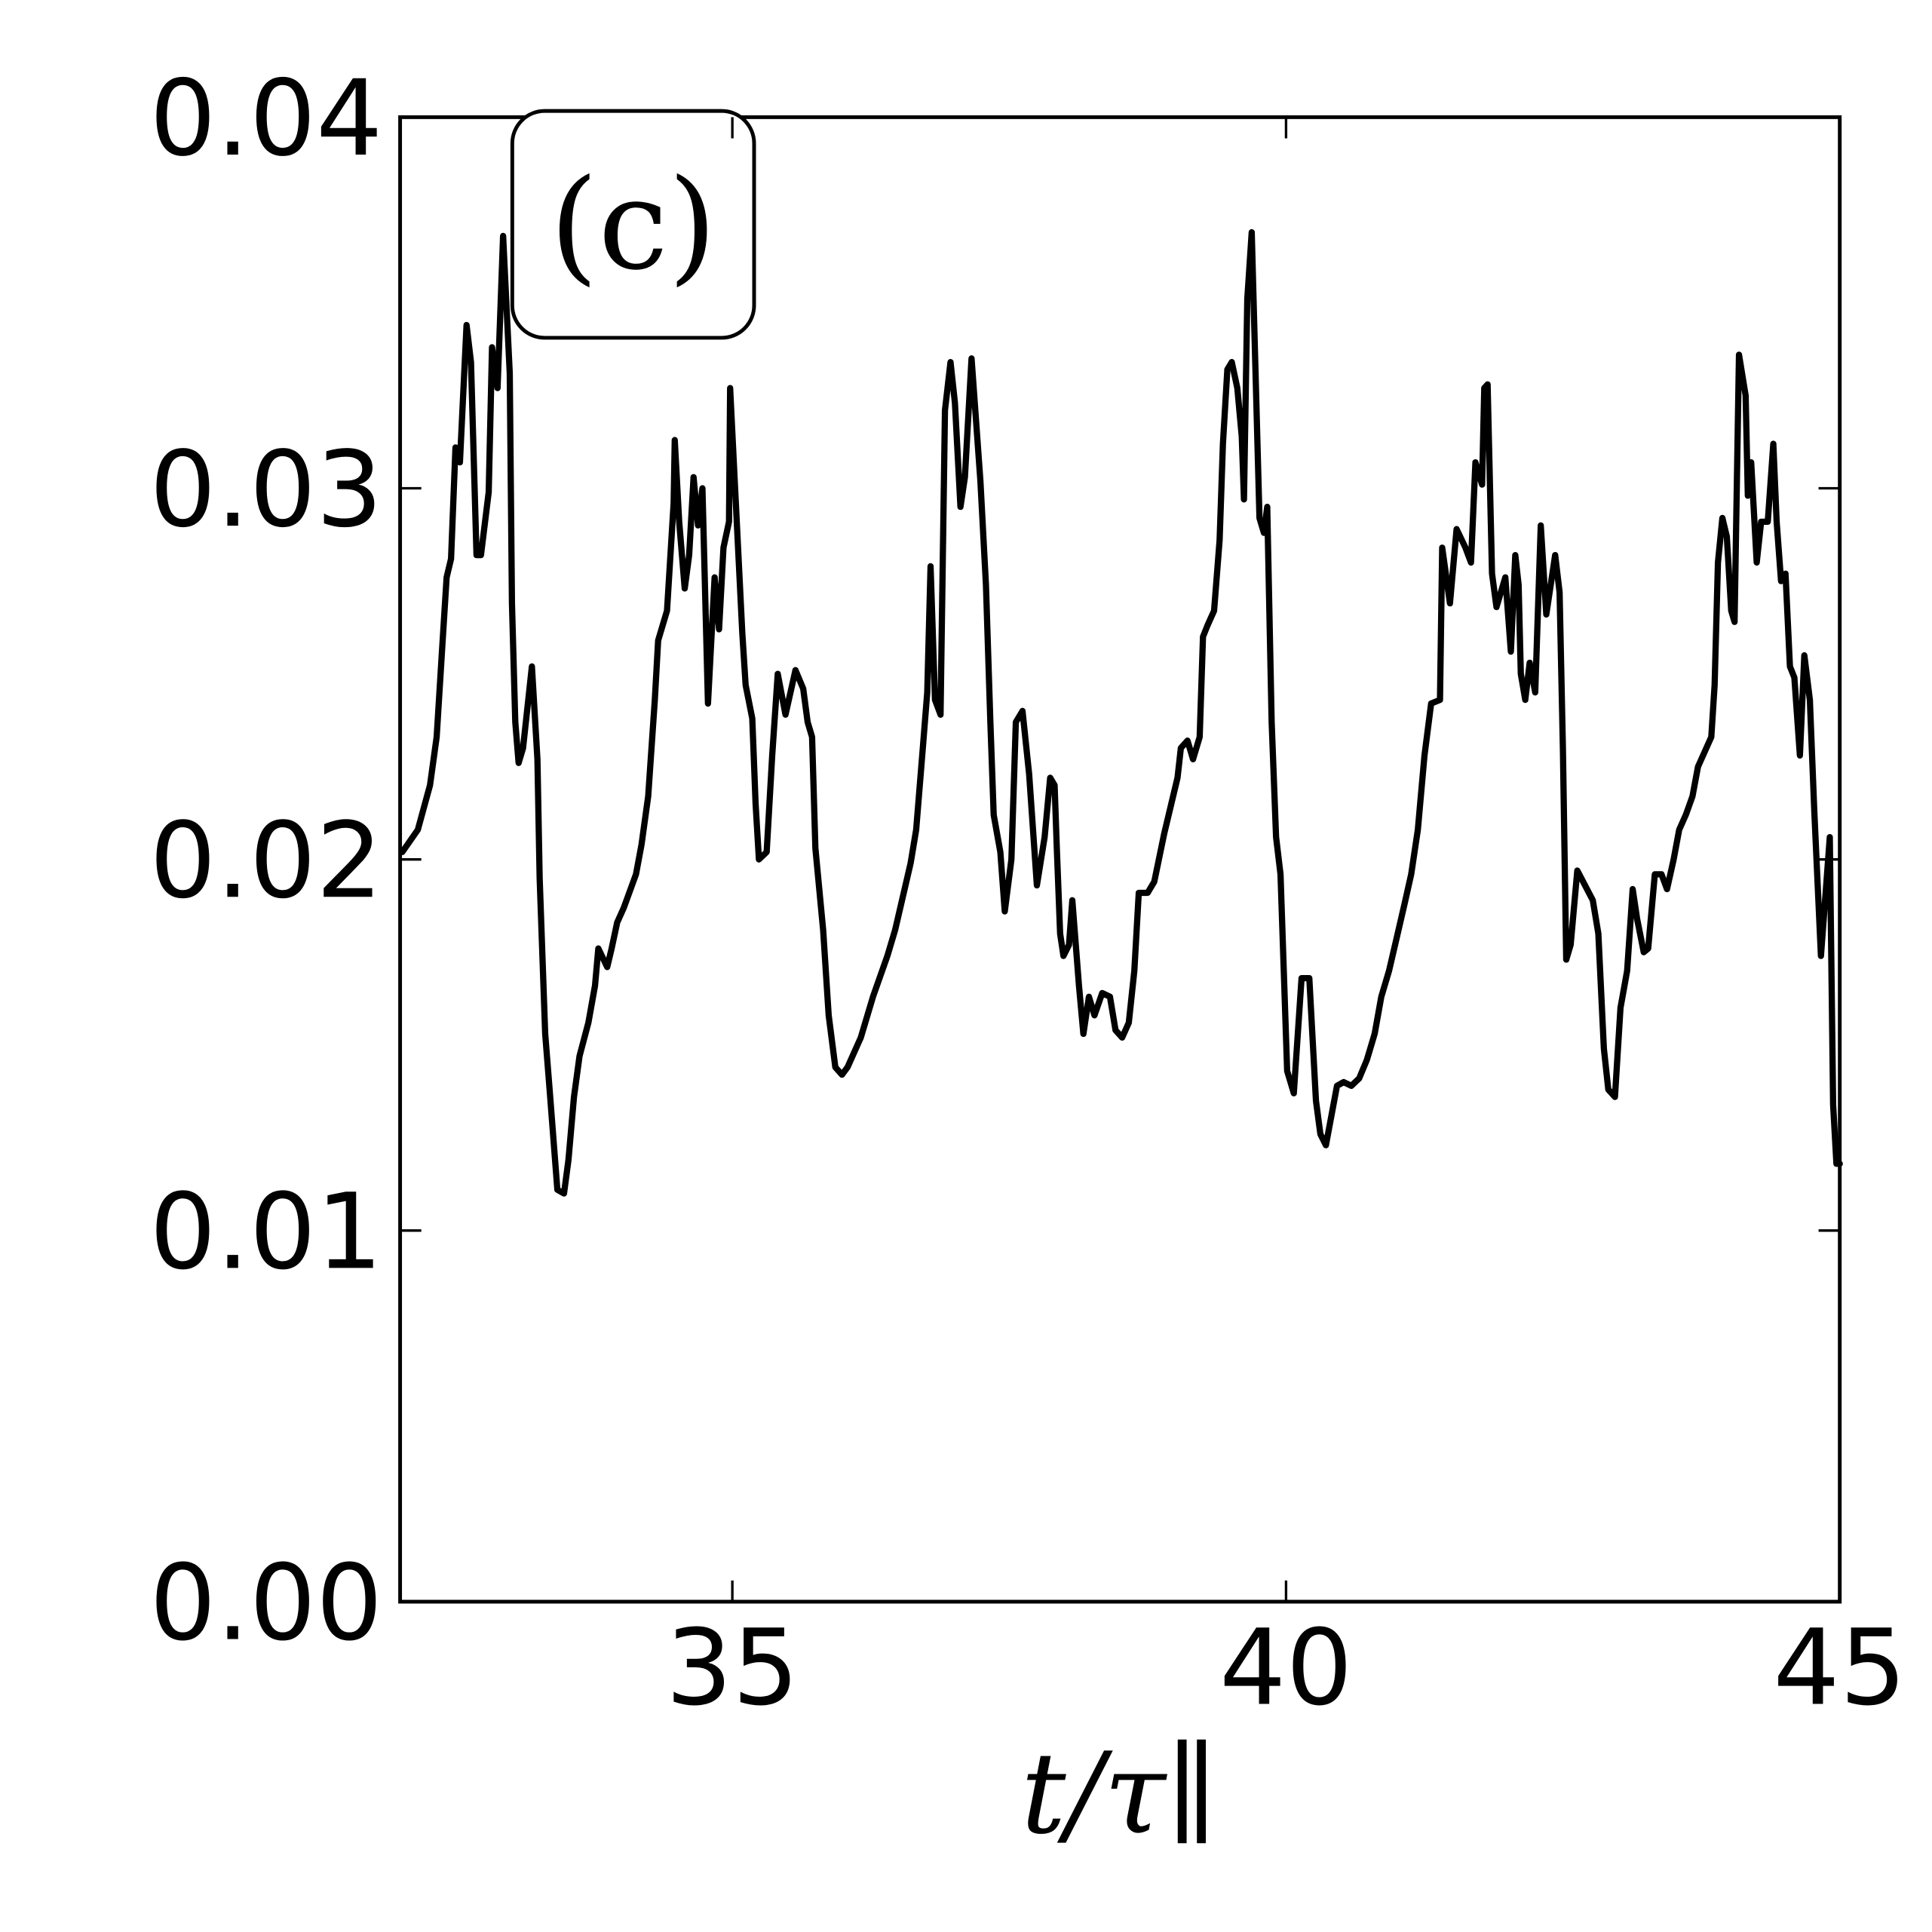 This screenshot has width=1932, height=1932. I want to click on y-tick-label: 0.00, so click(265, 1603).